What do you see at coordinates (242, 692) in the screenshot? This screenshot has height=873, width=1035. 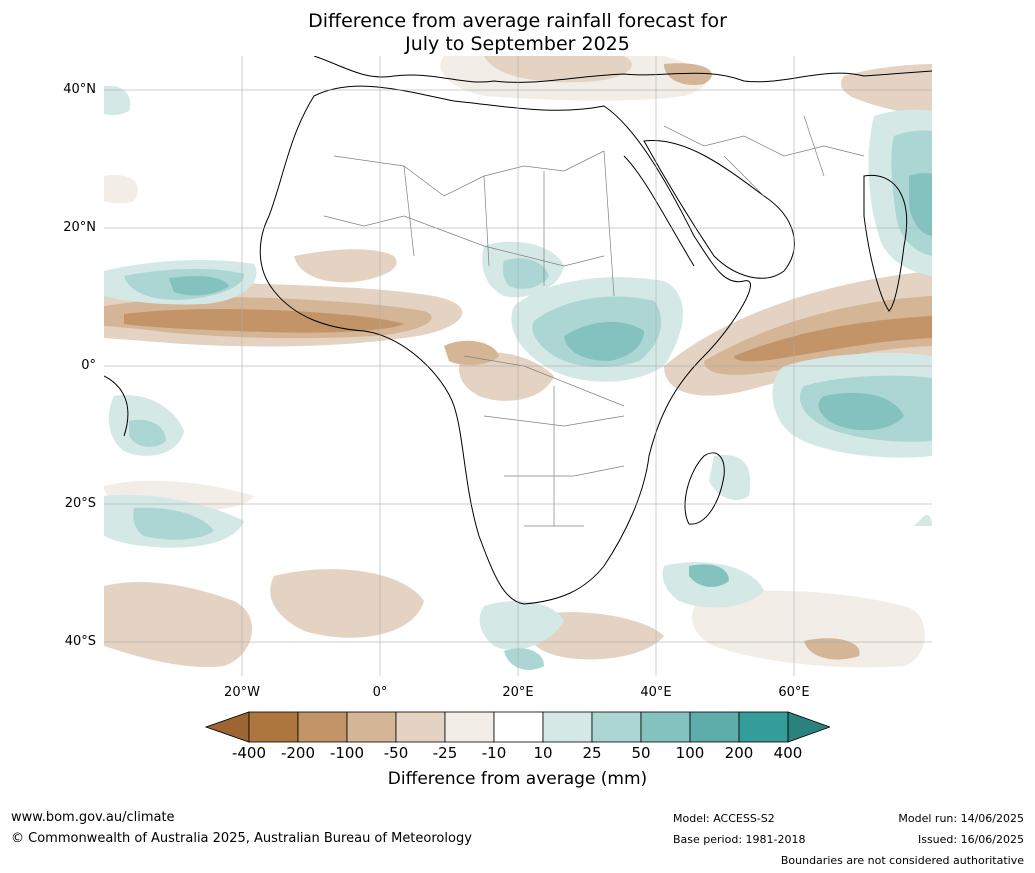 I see `lon-label-20w: 20°W` at bounding box center [242, 692].